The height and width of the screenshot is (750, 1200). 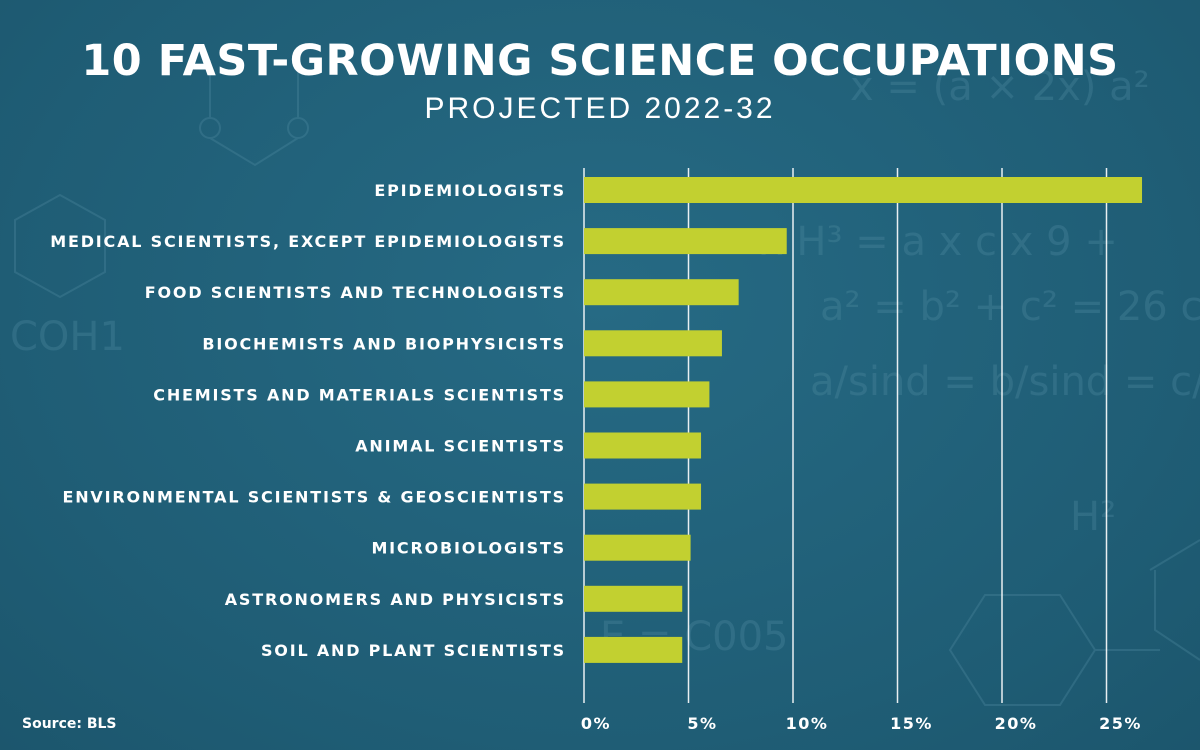 I want to click on svg-text: a² = b² + c² = 26 c, so click(x=1010, y=307).